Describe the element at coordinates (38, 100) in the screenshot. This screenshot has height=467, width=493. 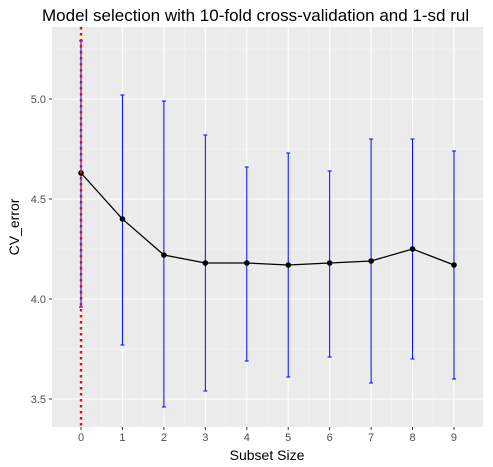
I see `y-tick-label: 5.0` at that location.